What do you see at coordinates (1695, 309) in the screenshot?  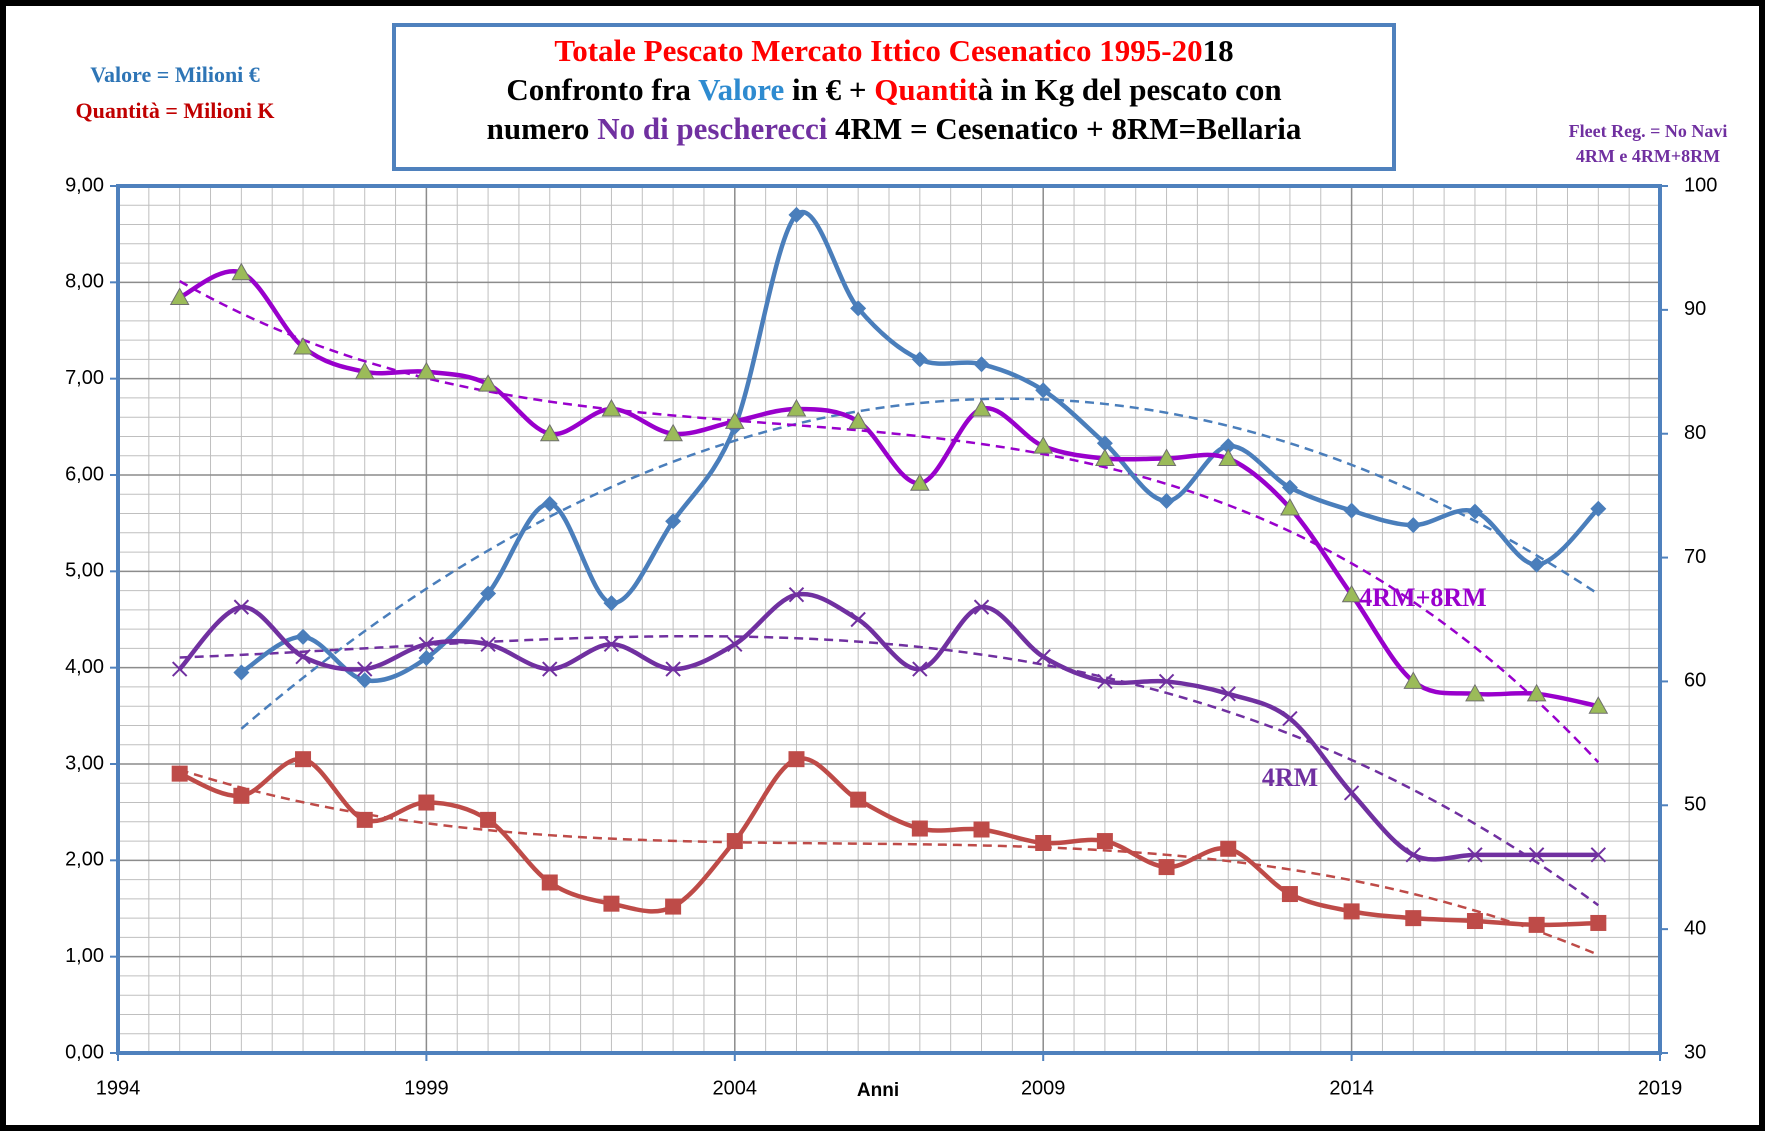 I see `y2-tick-label: 90` at bounding box center [1695, 309].